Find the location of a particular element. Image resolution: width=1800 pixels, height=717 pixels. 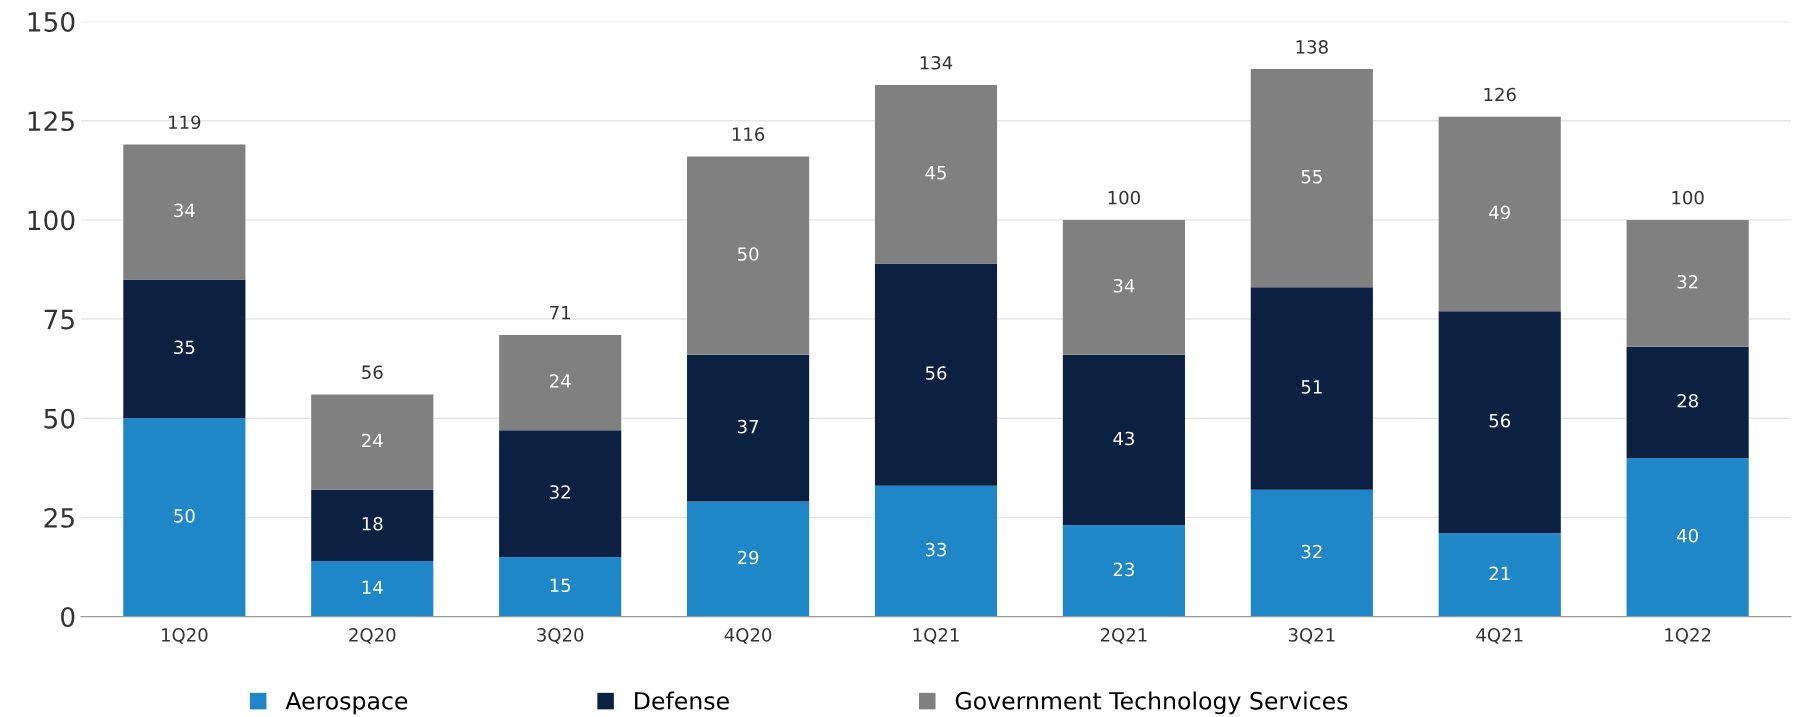

total-label: 138 is located at coordinates (1312, 47).